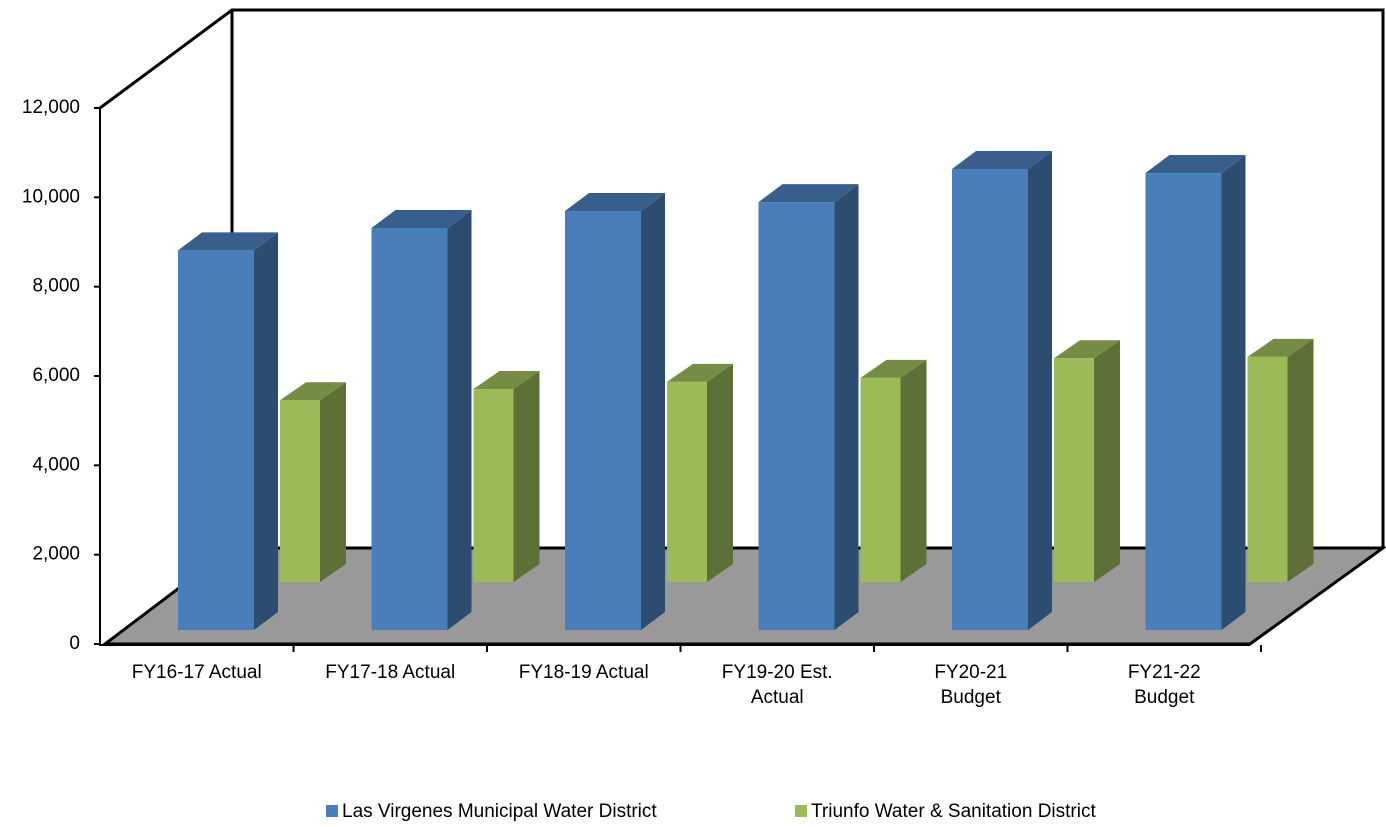 This screenshot has height=827, width=1386. Describe the element at coordinates (777, 685) in the screenshot. I see `x-tick-label: FY19-20 Est. Actual` at that location.